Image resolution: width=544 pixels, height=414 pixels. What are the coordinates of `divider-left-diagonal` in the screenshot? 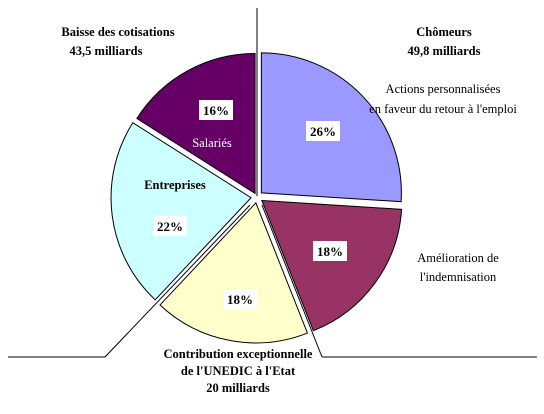 It's located at (177, 281).